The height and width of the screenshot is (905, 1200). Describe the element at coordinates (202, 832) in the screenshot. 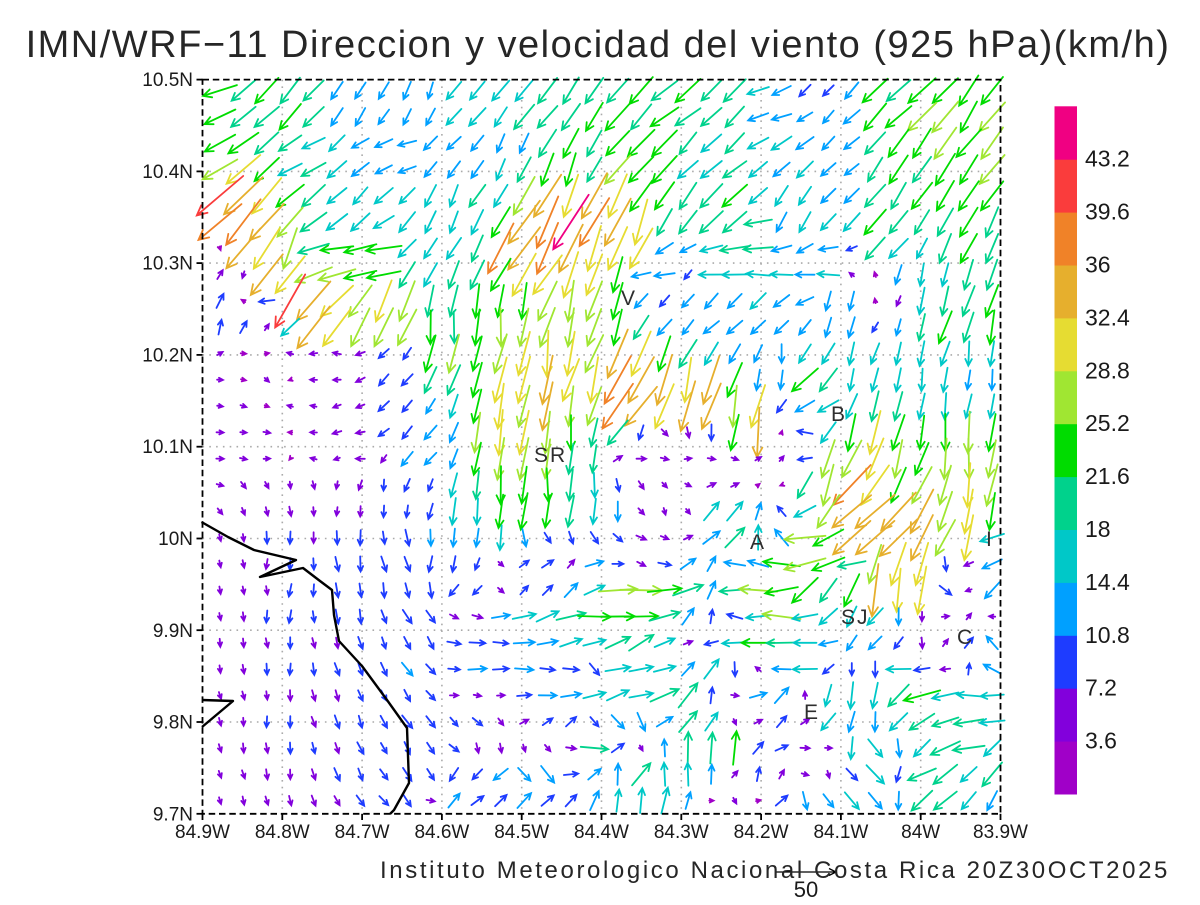

I see `svg-text: 84.9W` at that location.